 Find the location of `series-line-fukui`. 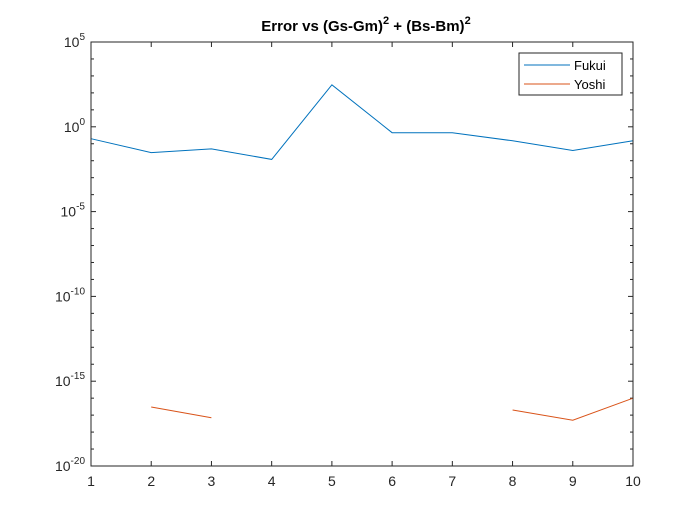

series-line-fukui is located at coordinates (362, 122).